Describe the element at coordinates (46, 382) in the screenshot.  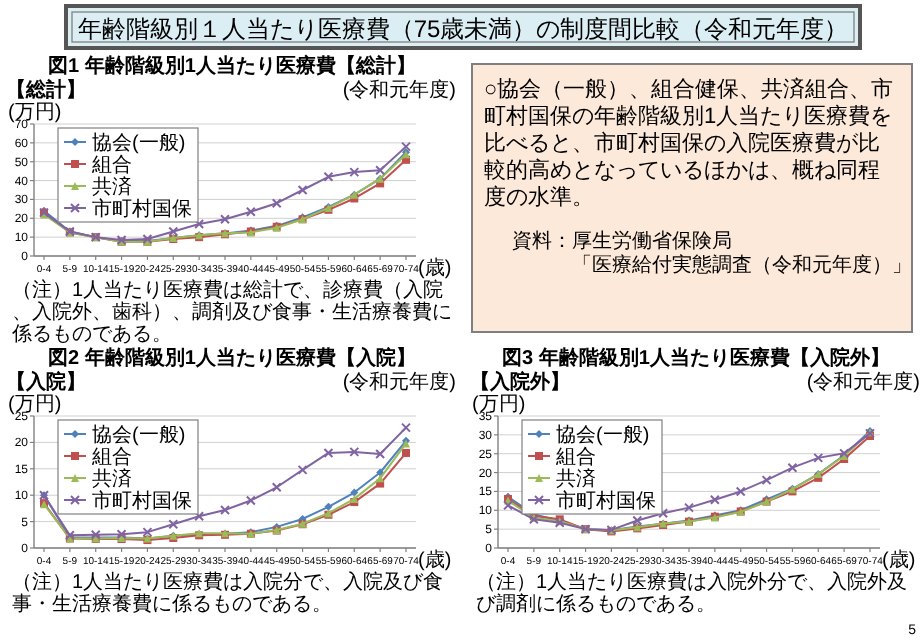
I see `chart-subtitle: 【入院】` at that location.